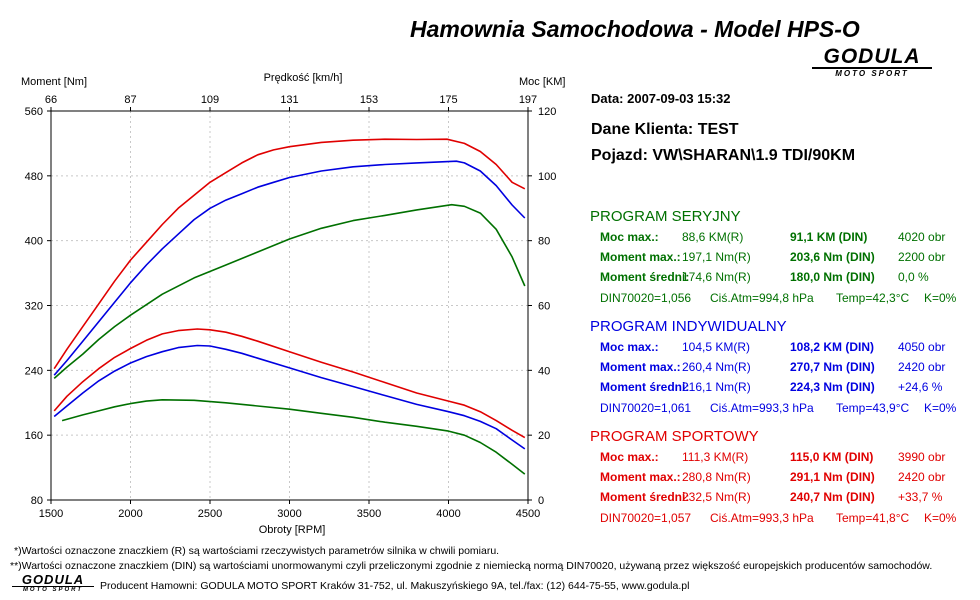 The height and width of the screenshot is (600, 980). Describe the element at coordinates (873, 298) in the screenshot. I see `temperature: Temp=42,3°C` at that location.